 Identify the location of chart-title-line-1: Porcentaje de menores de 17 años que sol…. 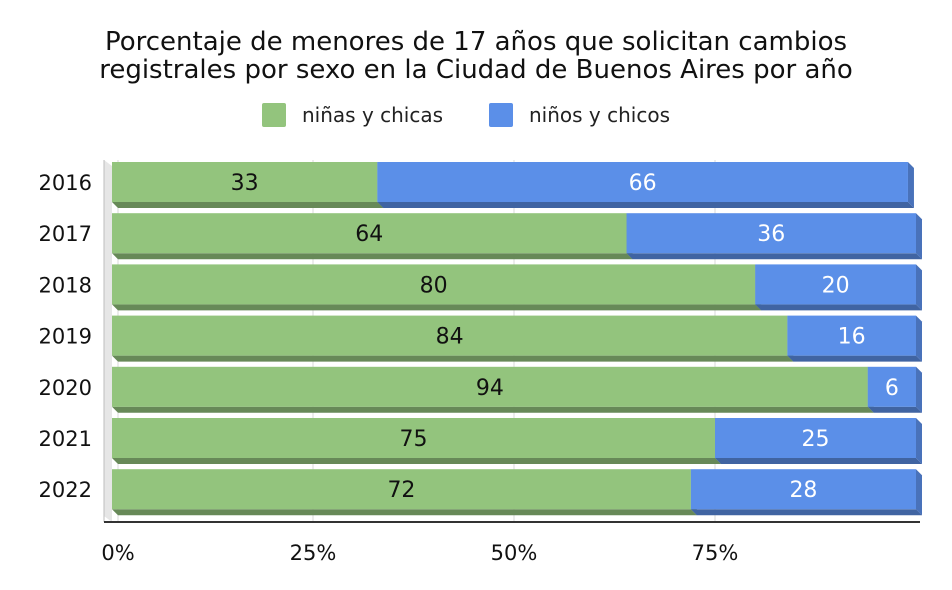
(476, 42).